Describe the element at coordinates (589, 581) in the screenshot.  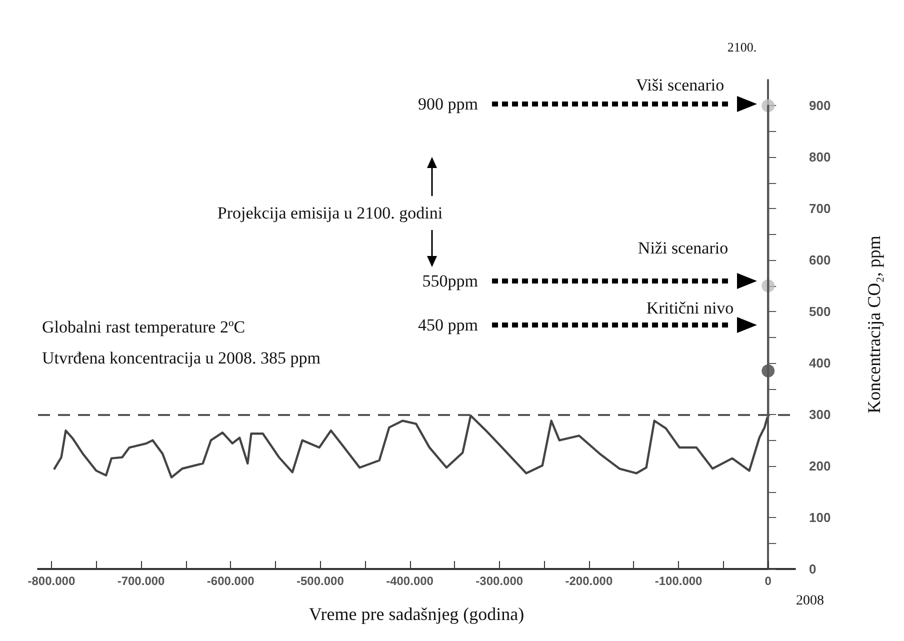
I see `x-tick-label: -200.000` at that location.